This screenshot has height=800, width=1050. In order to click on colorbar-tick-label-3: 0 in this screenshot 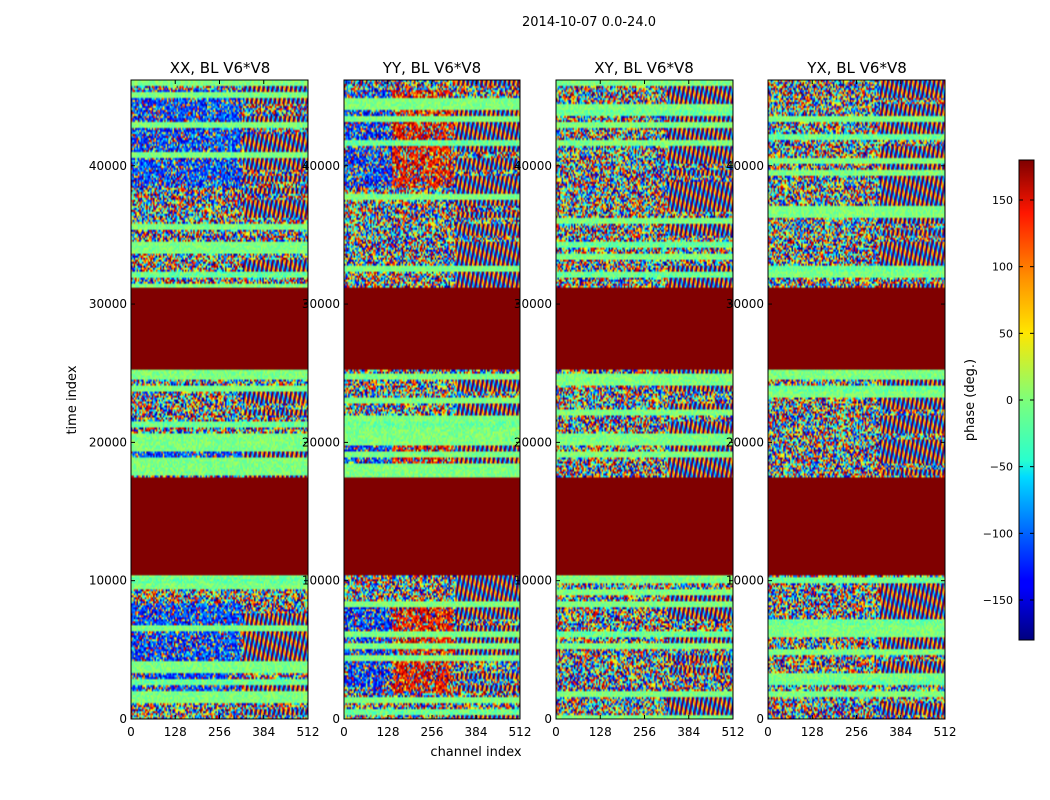, I will do `click(1009, 400)`.